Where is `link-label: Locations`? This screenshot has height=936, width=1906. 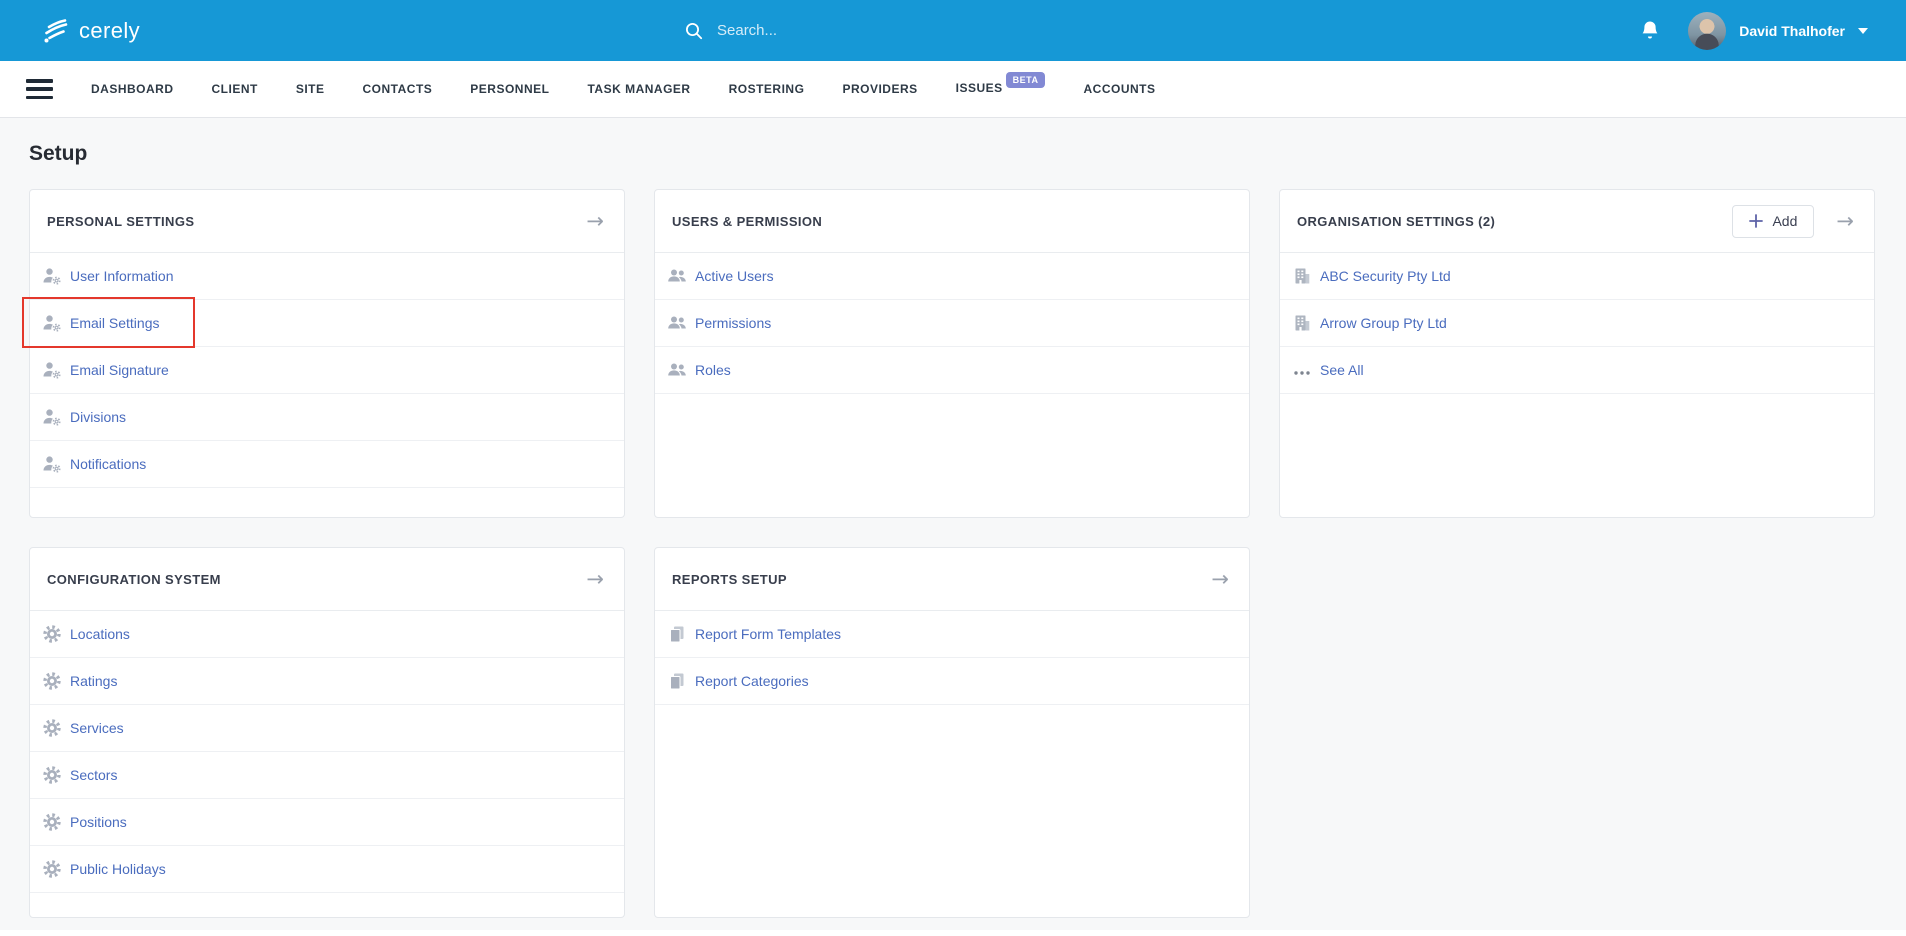 link-label: Locations is located at coordinates (100, 634).